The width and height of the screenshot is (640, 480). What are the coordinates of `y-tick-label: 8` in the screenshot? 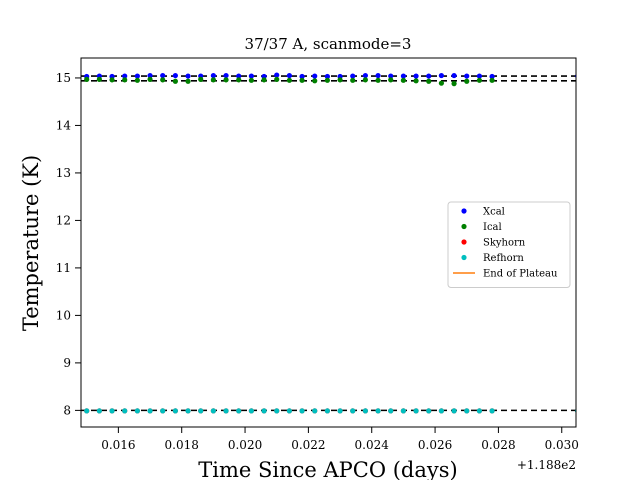 It's located at (67, 410).